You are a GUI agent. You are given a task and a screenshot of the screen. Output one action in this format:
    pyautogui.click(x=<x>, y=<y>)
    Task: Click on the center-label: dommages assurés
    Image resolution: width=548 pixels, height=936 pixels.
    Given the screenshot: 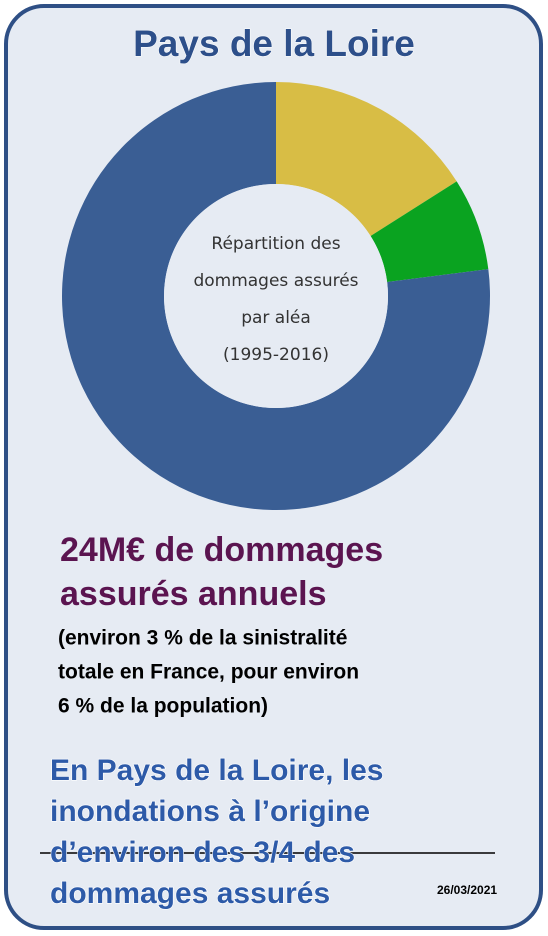 What is the action you would take?
    pyautogui.click(x=275, y=281)
    